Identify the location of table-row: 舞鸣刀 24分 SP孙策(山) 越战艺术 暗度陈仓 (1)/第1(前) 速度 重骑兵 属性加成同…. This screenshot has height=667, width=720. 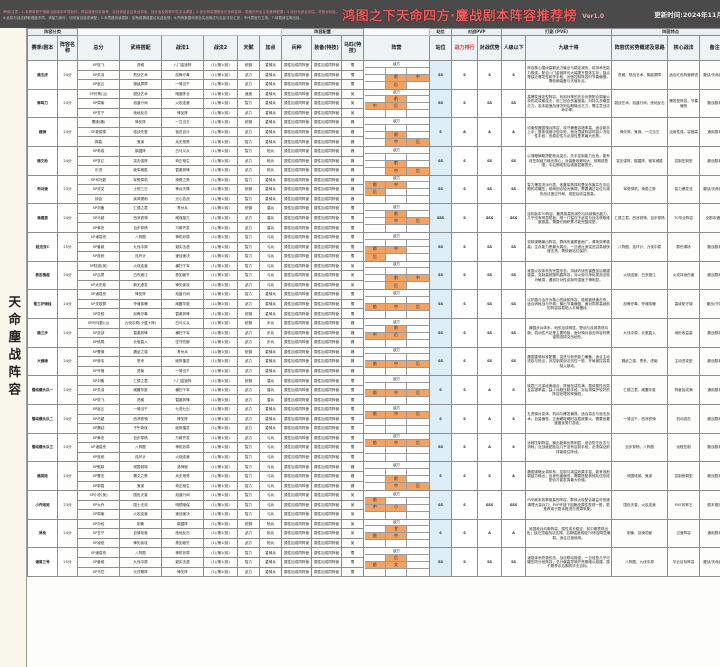
(373, 103).